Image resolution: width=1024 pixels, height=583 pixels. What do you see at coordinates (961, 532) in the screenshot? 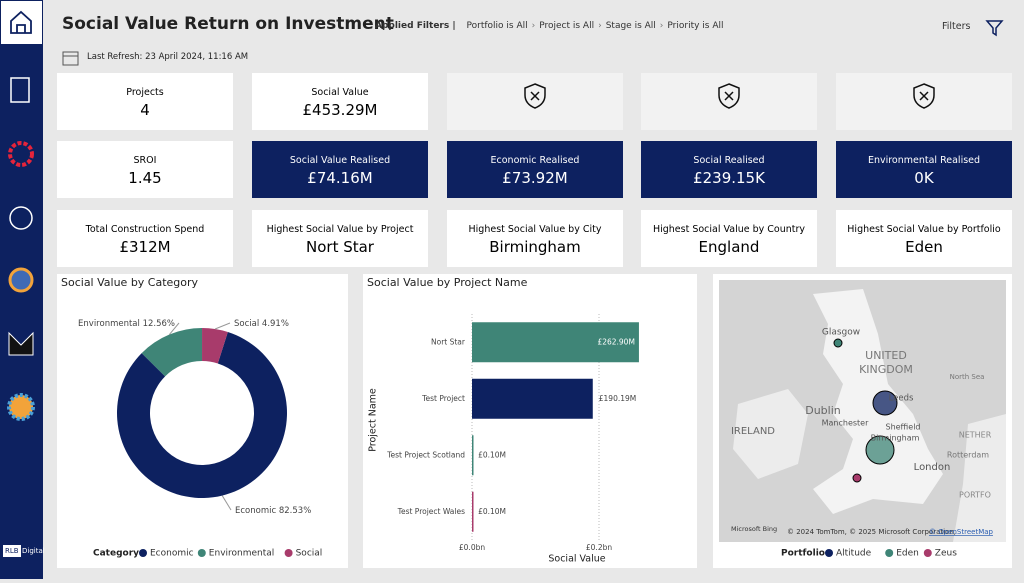
I see `map-attribution: © OpenStreetMap` at bounding box center [961, 532].